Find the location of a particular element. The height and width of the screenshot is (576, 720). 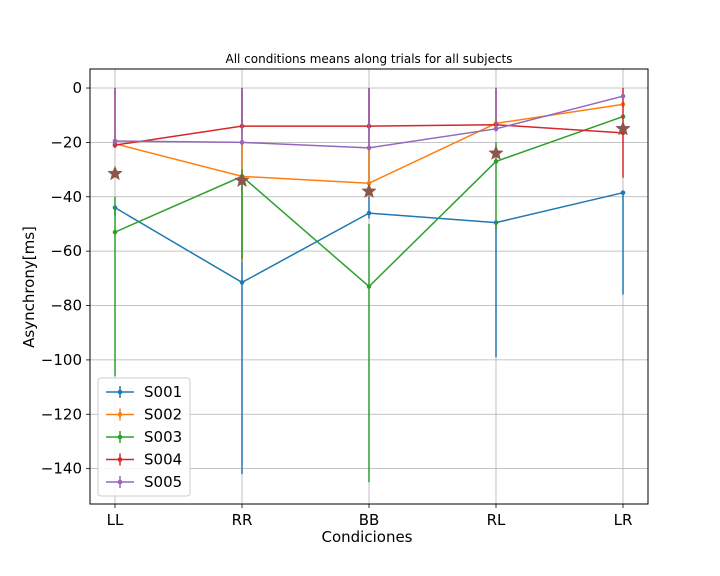

y-tick-label: 0 is located at coordinates (77, 88).